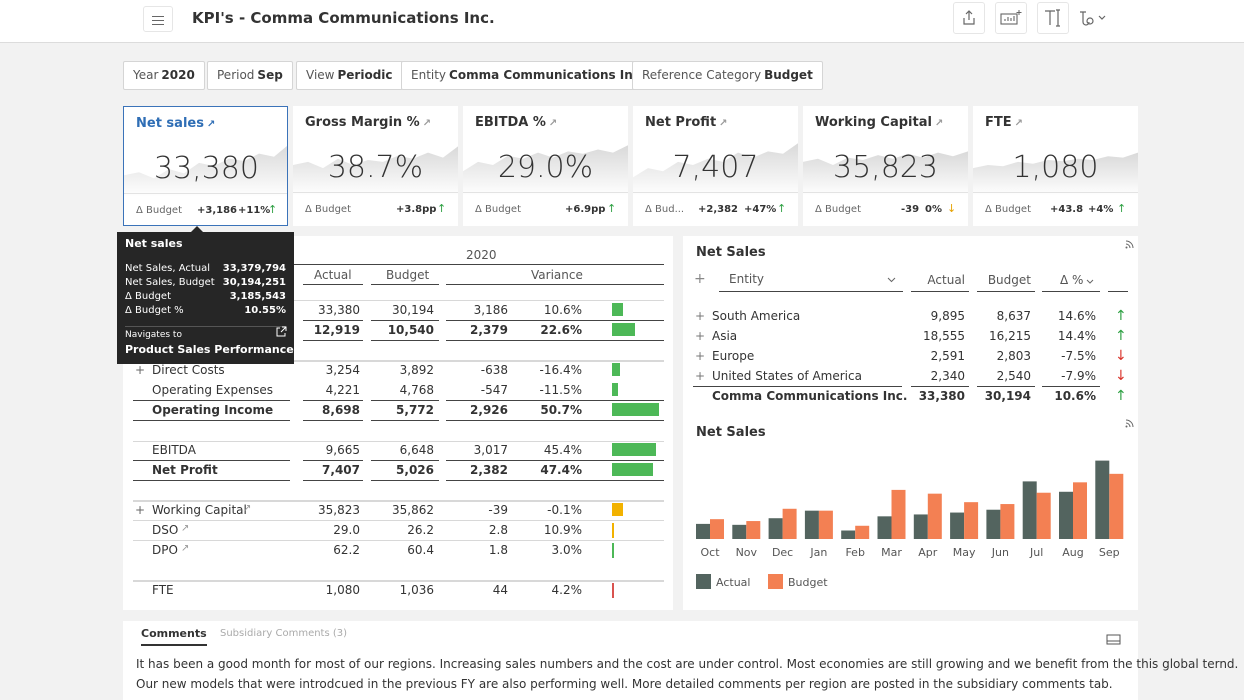 This screenshot has width=1244, height=700. Describe the element at coordinates (789, 523) in the screenshot. I see `bar-budget-dec` at that location.